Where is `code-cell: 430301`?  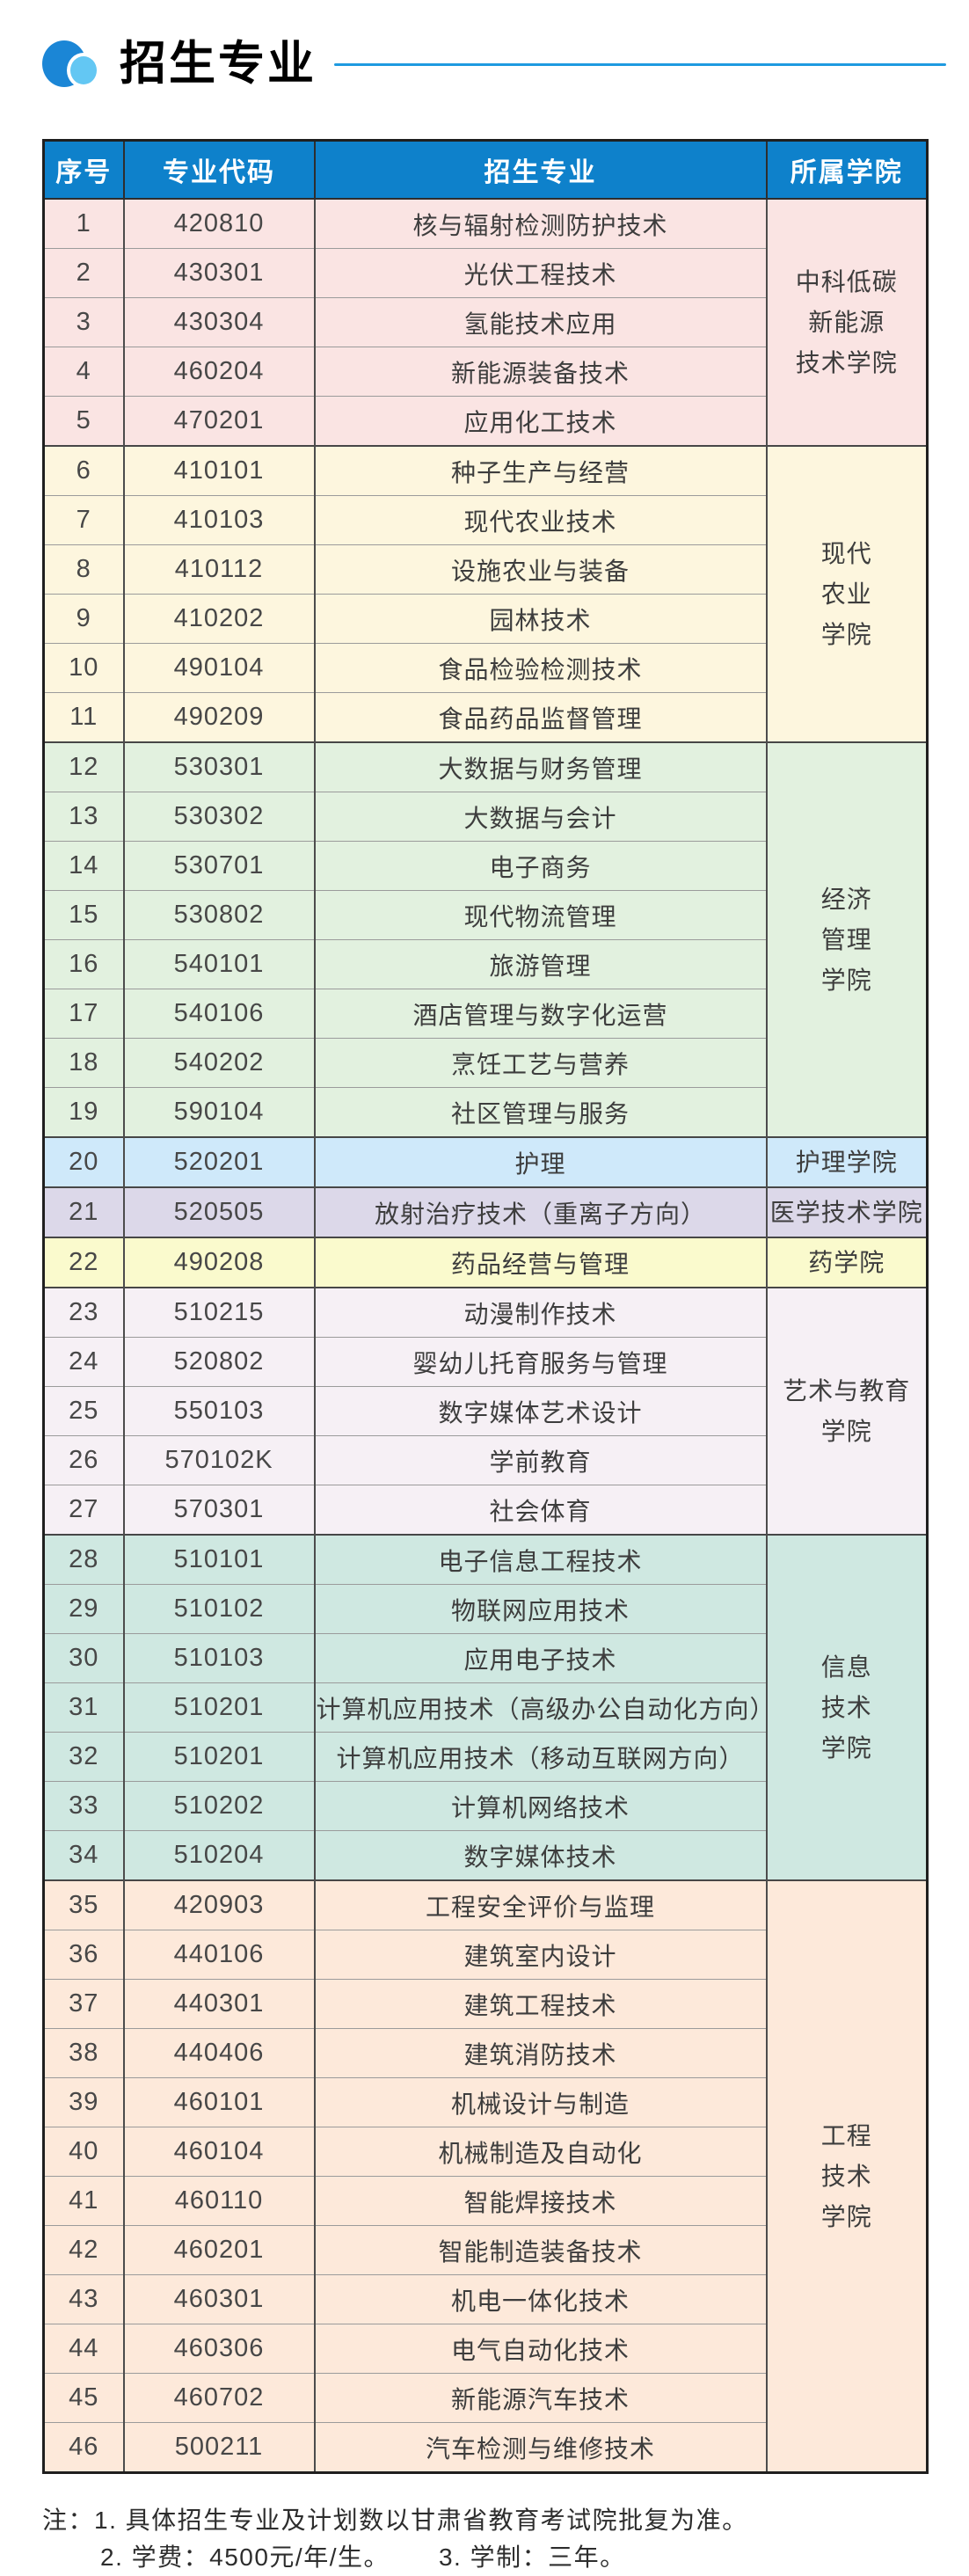
code-cell: 430301 is located at coordinates (219, 273).